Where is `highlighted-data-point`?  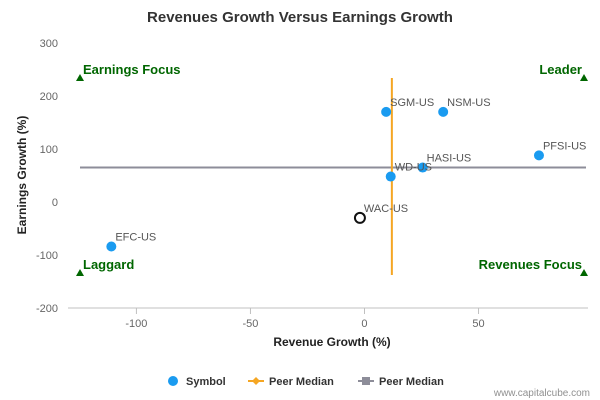
highlighted-data-point is located at coordinates (359, 217).